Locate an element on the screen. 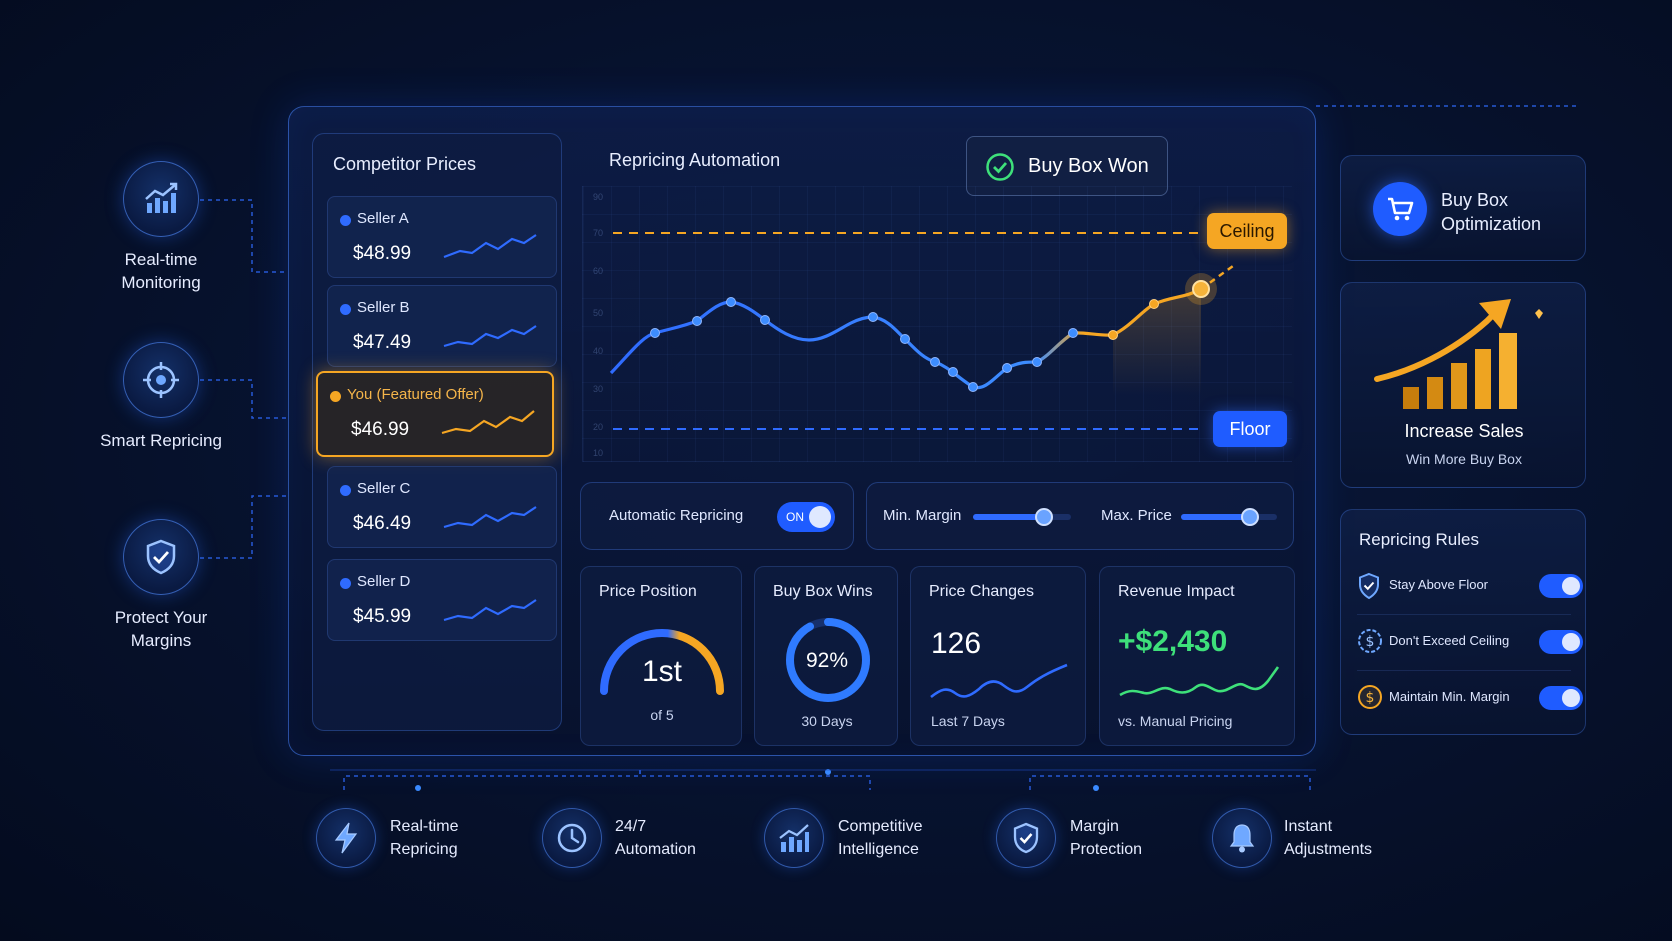  rule-divider is located at coordinates (1464, 670).